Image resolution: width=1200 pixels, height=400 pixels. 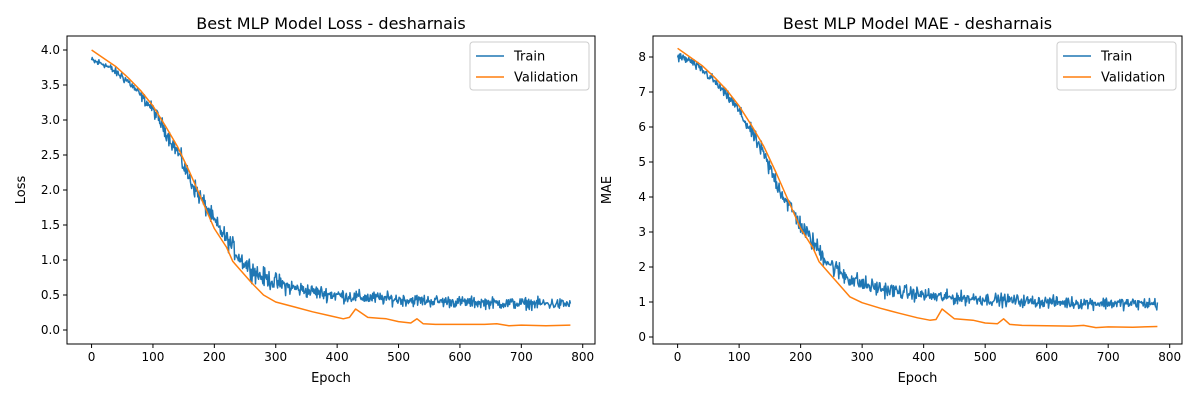 I want to click on y-tick-label: 7, so click(x=642, y=92).